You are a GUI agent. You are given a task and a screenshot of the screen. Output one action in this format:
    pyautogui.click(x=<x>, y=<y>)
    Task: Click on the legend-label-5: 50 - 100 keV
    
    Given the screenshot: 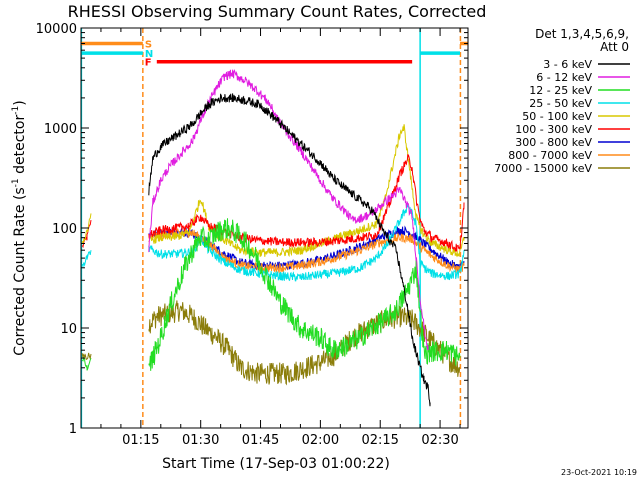 What is the action you would take?
    pyautogui.click(x=557, y=116)
    